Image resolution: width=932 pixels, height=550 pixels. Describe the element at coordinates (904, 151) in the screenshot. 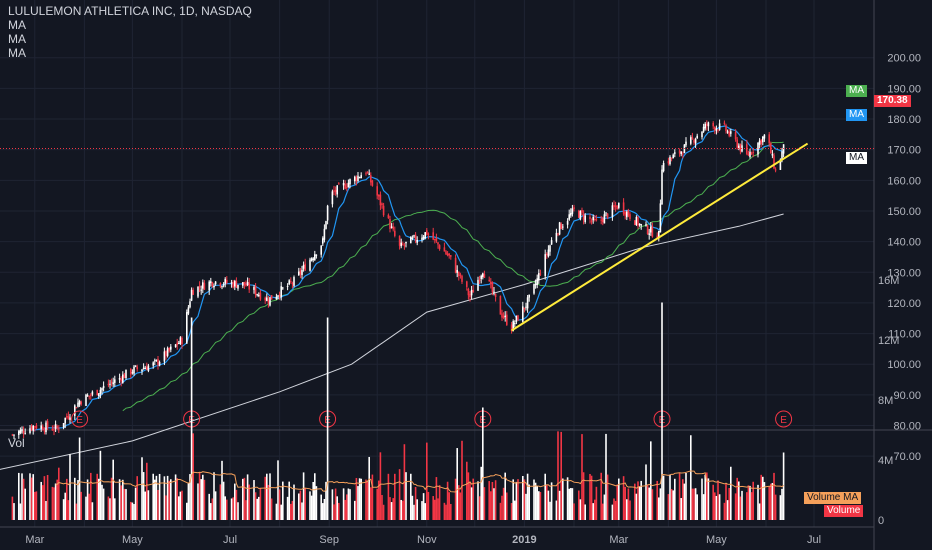

I see `price-tick-label: 170.00` at that location.